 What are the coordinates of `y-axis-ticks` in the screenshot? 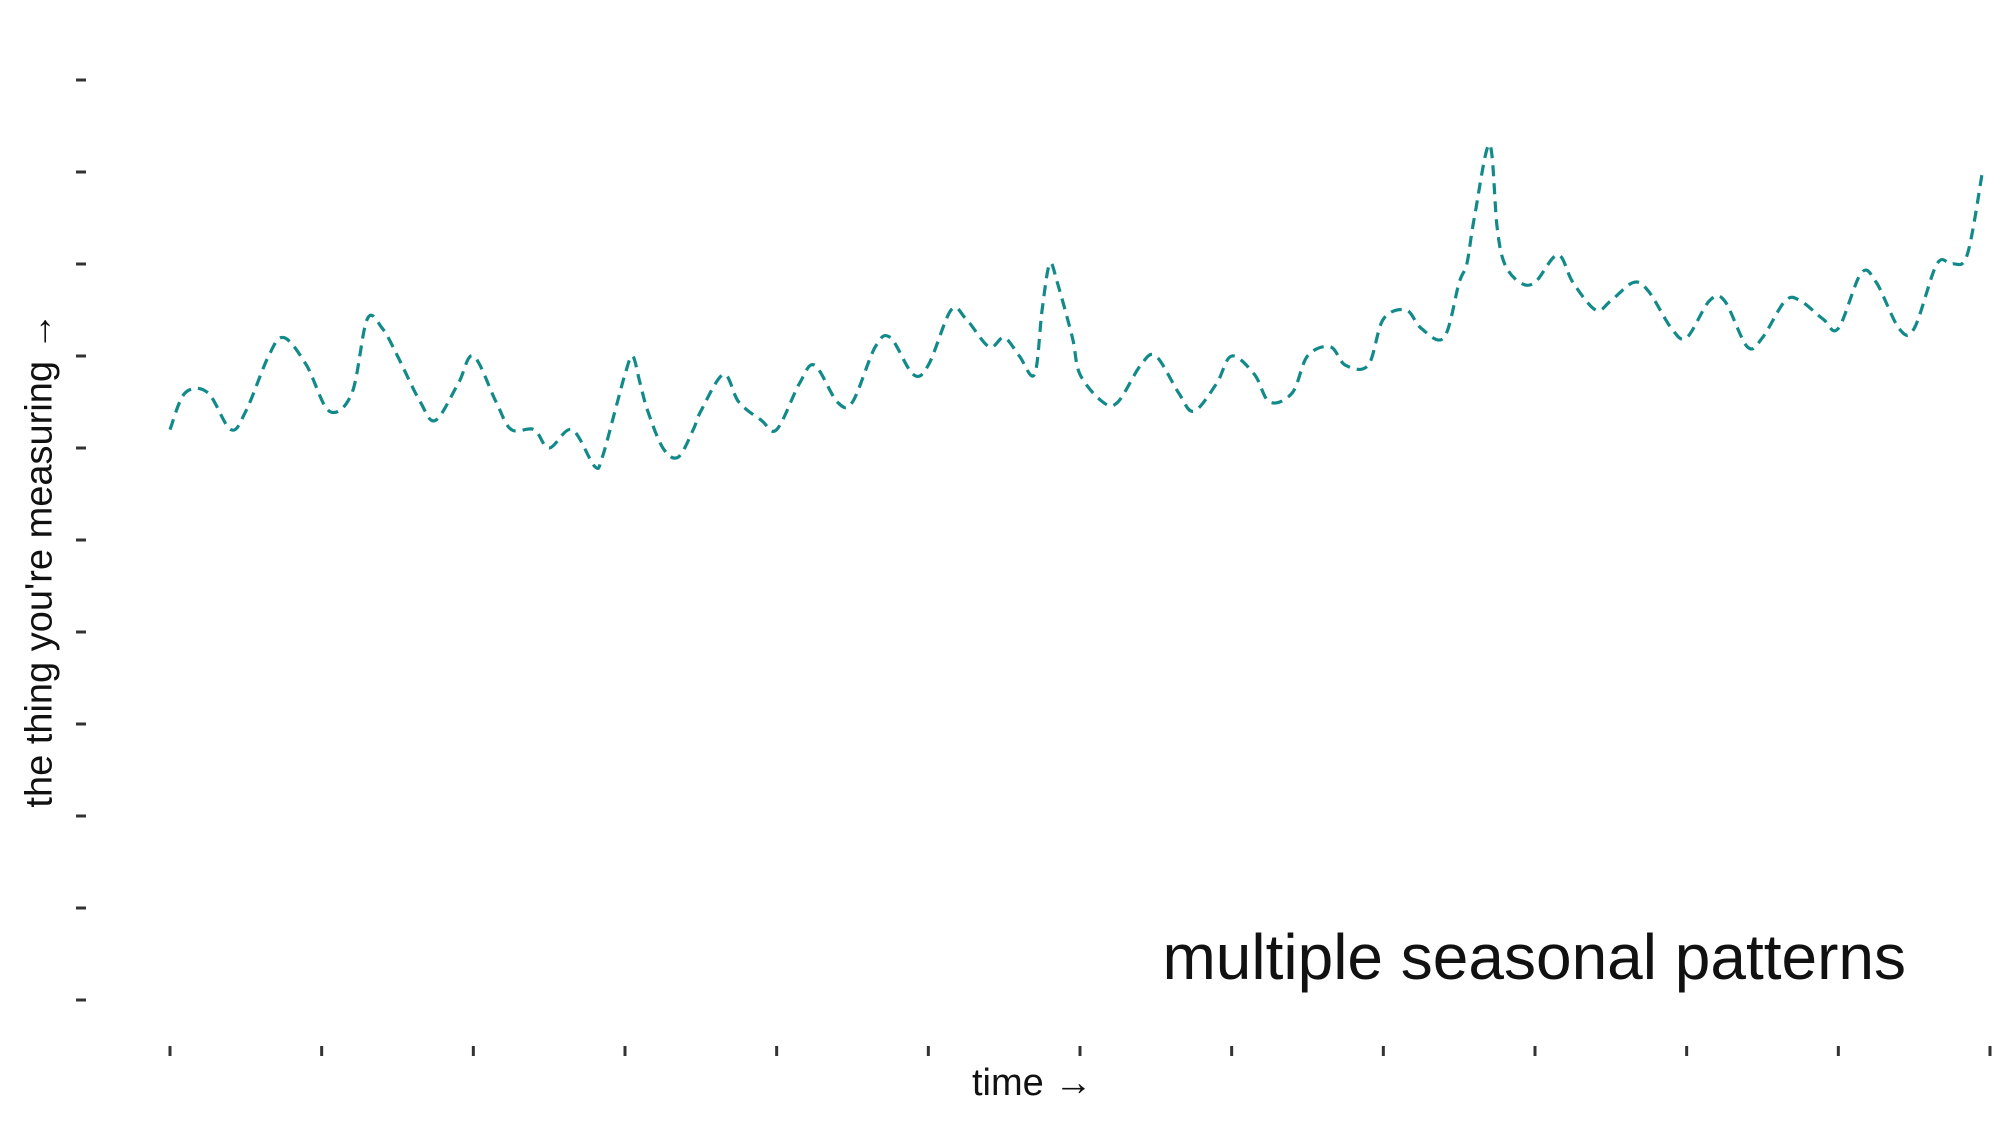 It's located at (81, 540).